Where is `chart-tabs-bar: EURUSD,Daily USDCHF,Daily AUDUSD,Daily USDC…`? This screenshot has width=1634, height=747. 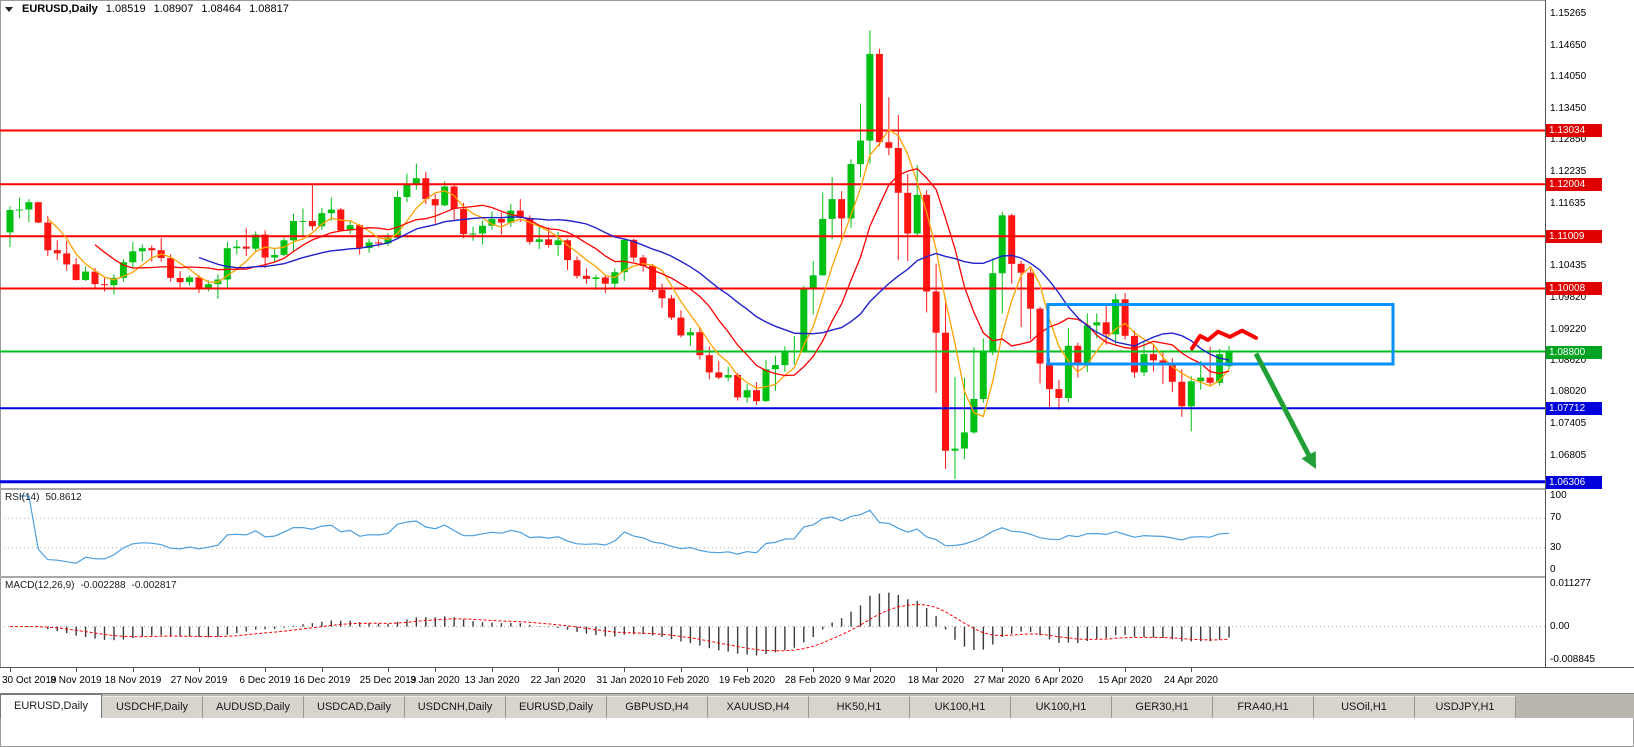 chart-tabs-bar: EURUSD,Daily USDCHF,Daily AUDUSD,Daily USDC… is located at coordinates (817, 705).